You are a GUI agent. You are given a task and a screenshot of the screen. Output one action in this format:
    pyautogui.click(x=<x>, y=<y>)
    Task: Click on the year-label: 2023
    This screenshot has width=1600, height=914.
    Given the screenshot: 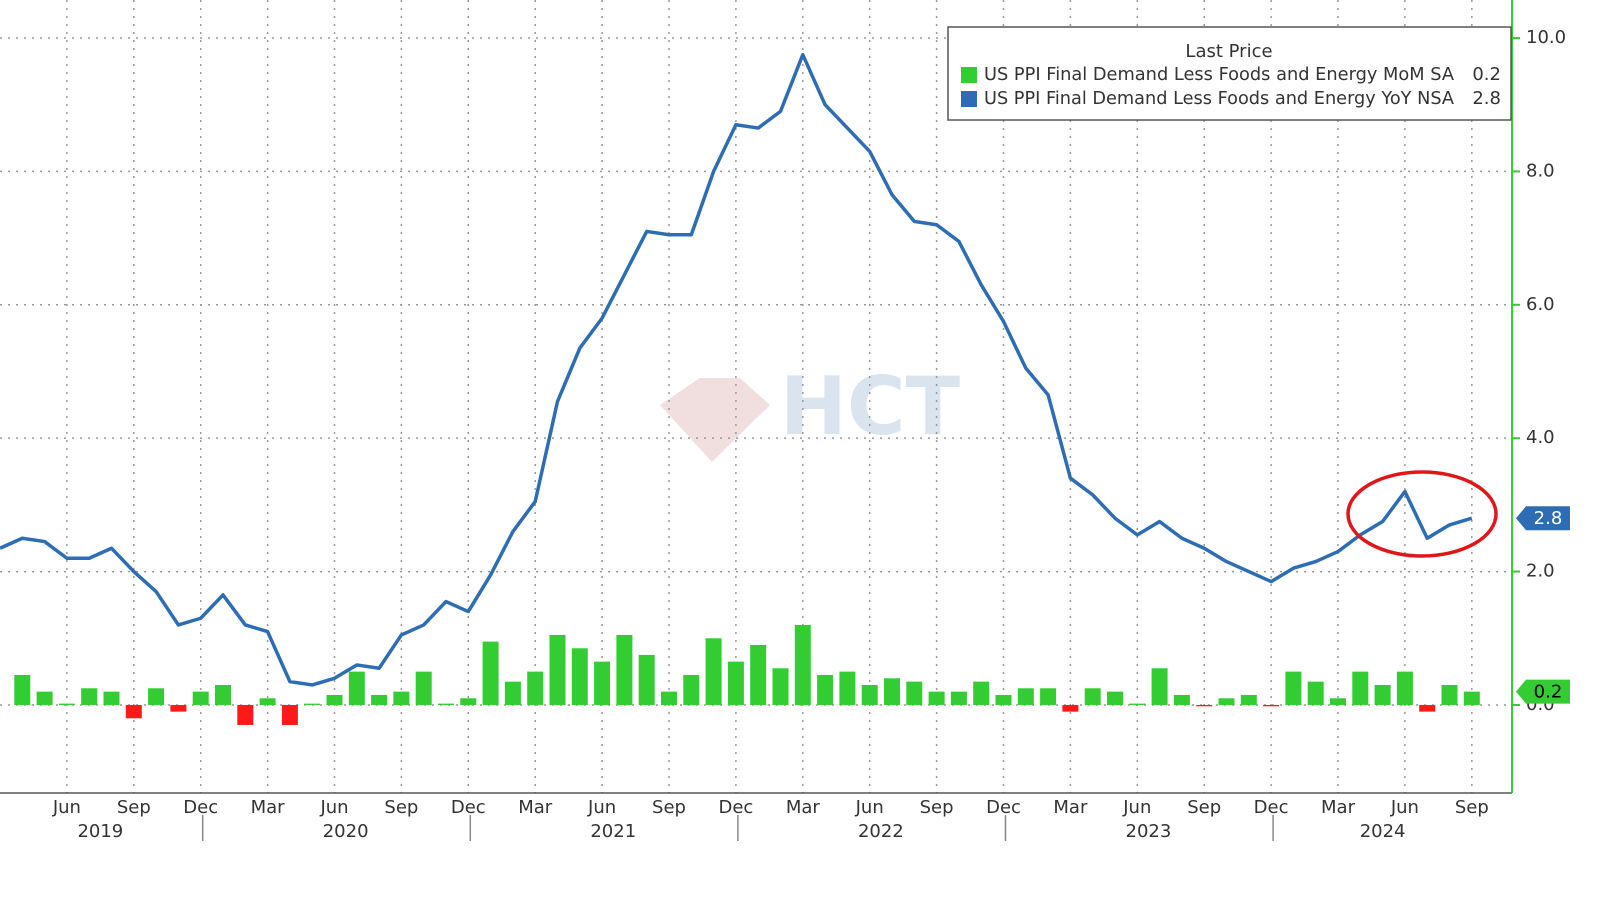 What is the action you would take?
    pyautogui.click(x=1149, y=831)
    